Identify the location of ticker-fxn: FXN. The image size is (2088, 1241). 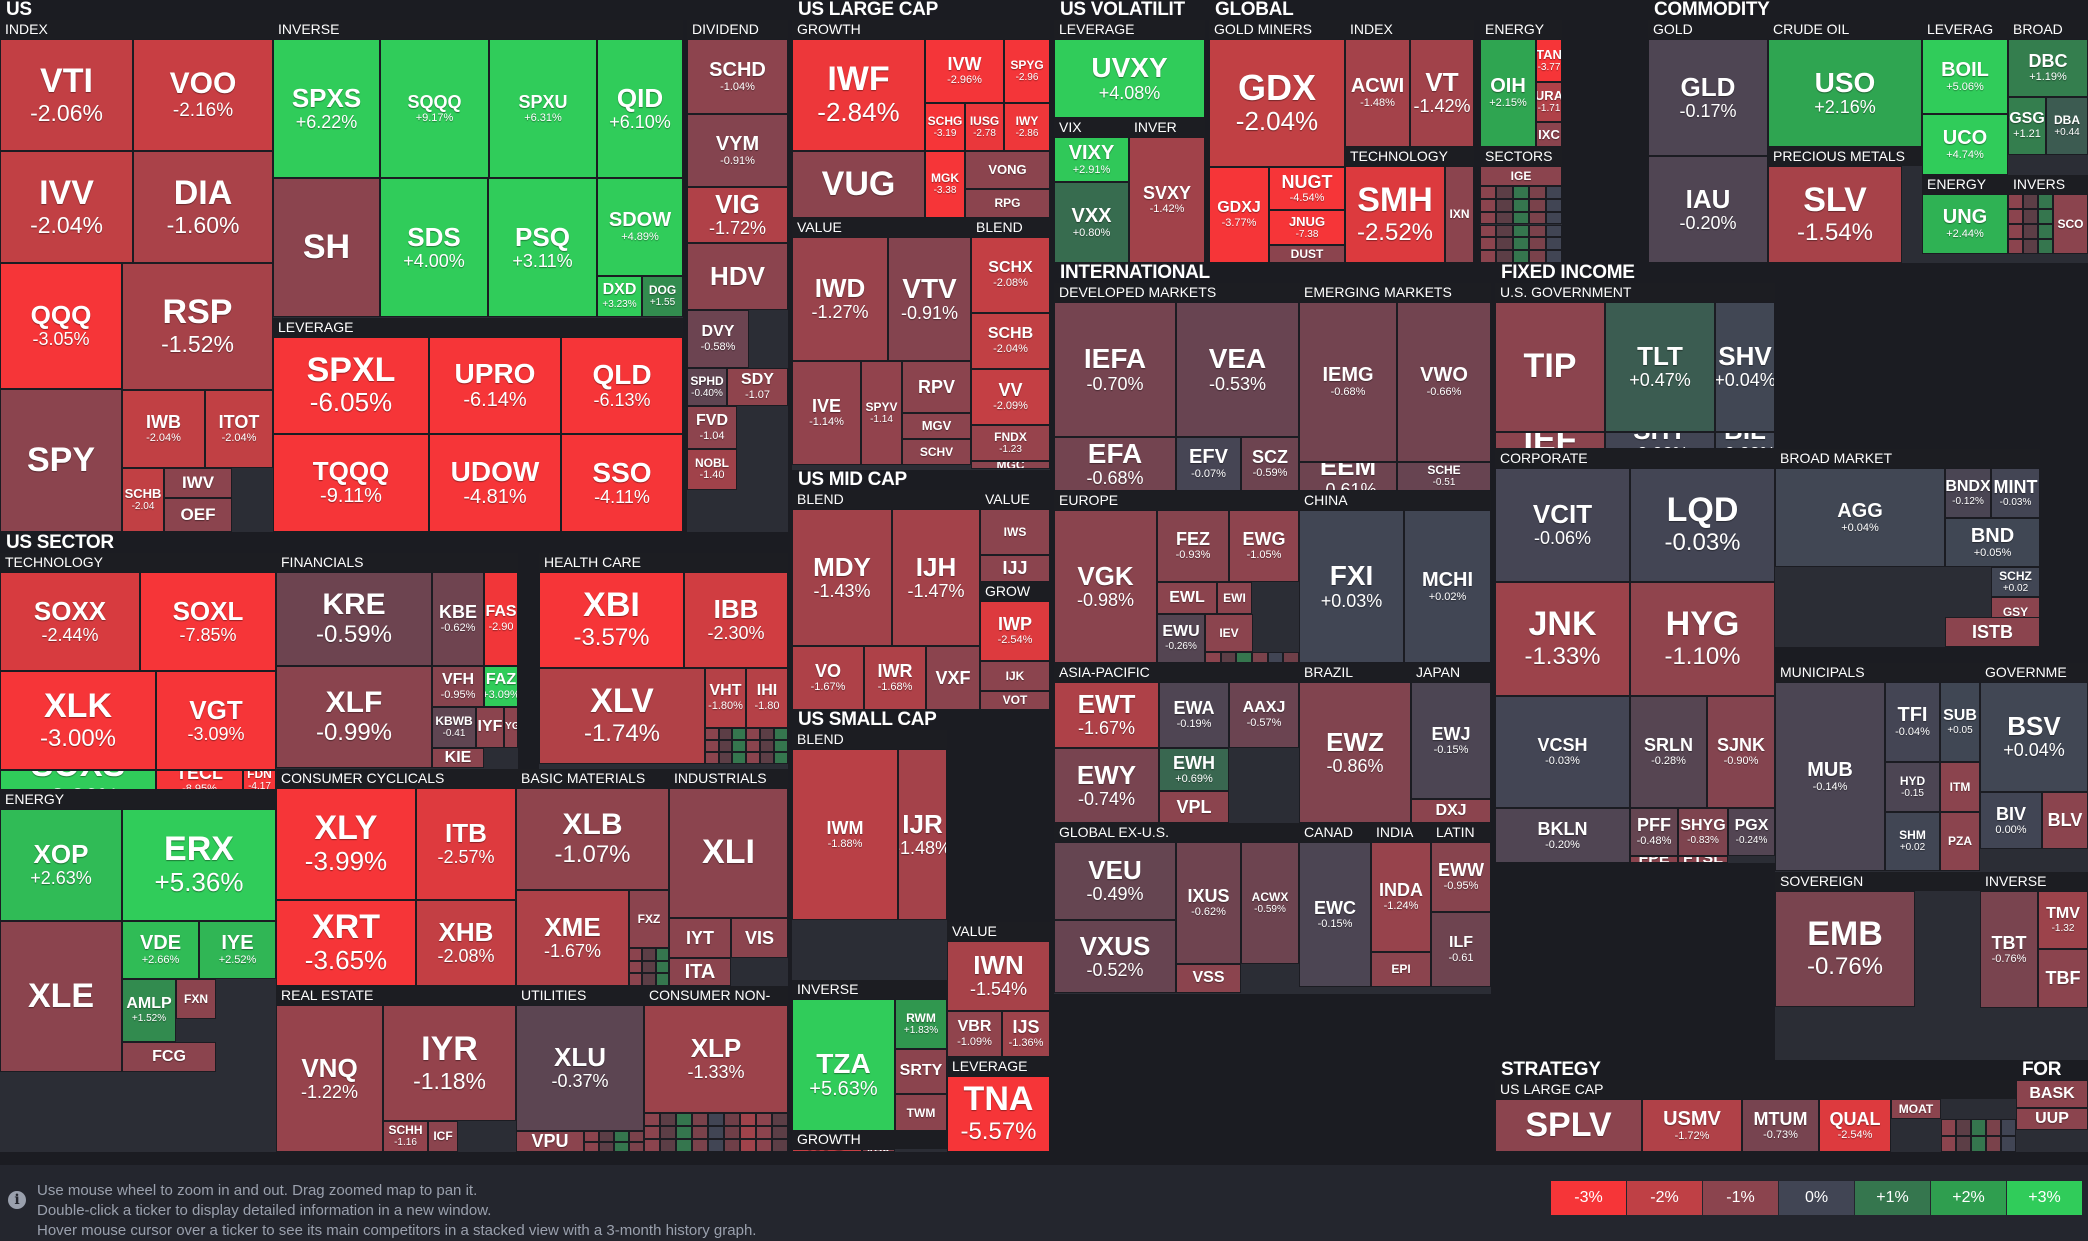
(196, 999).